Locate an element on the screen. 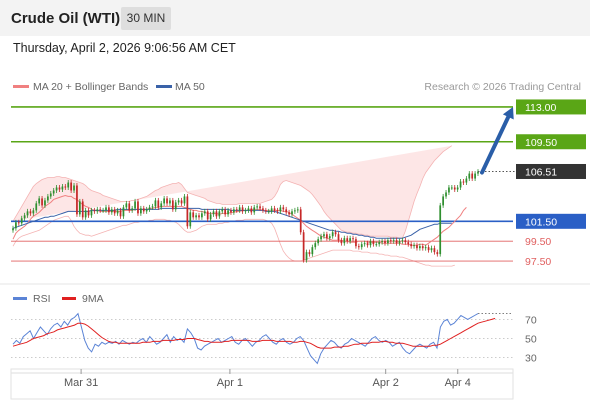 The width and height of the screenshot is (590, 400). level-label-support: 99.50 is located at coordinates (538, 242).